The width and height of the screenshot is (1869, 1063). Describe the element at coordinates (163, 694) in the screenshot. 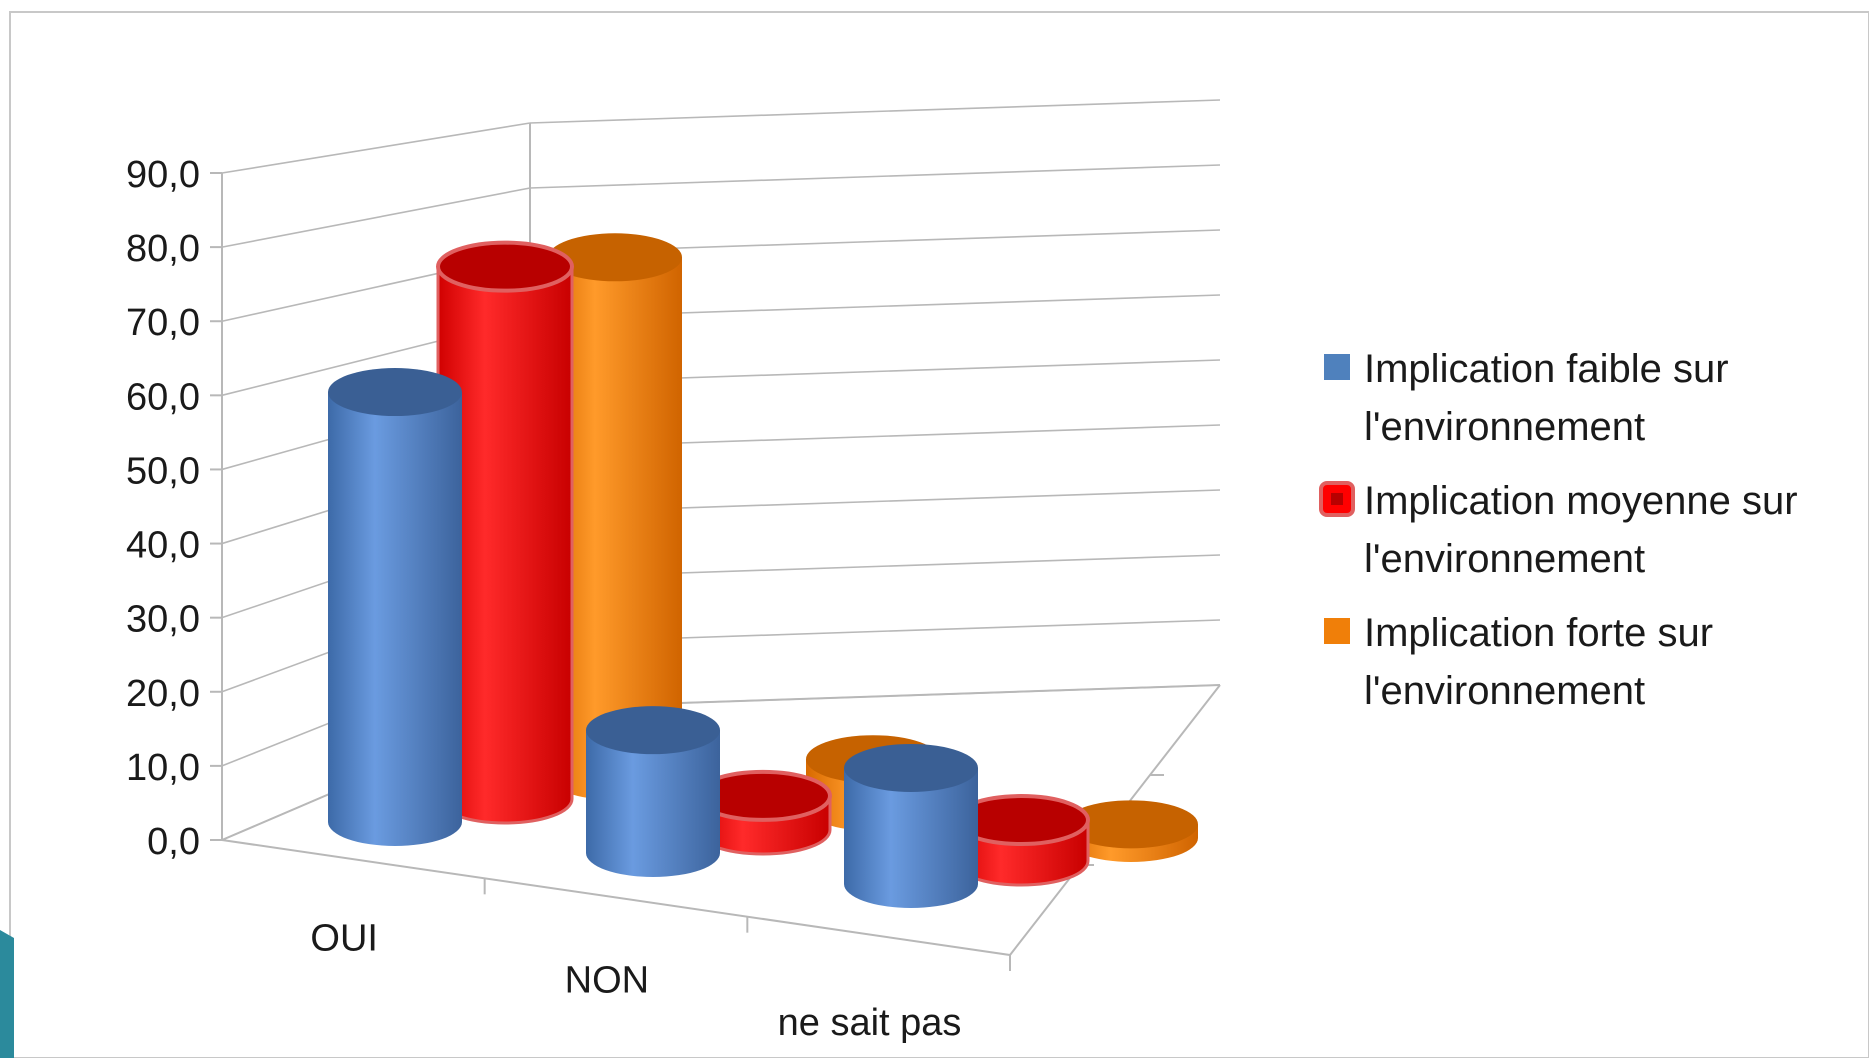

I see `y-tick-label: 20,0` at that location.